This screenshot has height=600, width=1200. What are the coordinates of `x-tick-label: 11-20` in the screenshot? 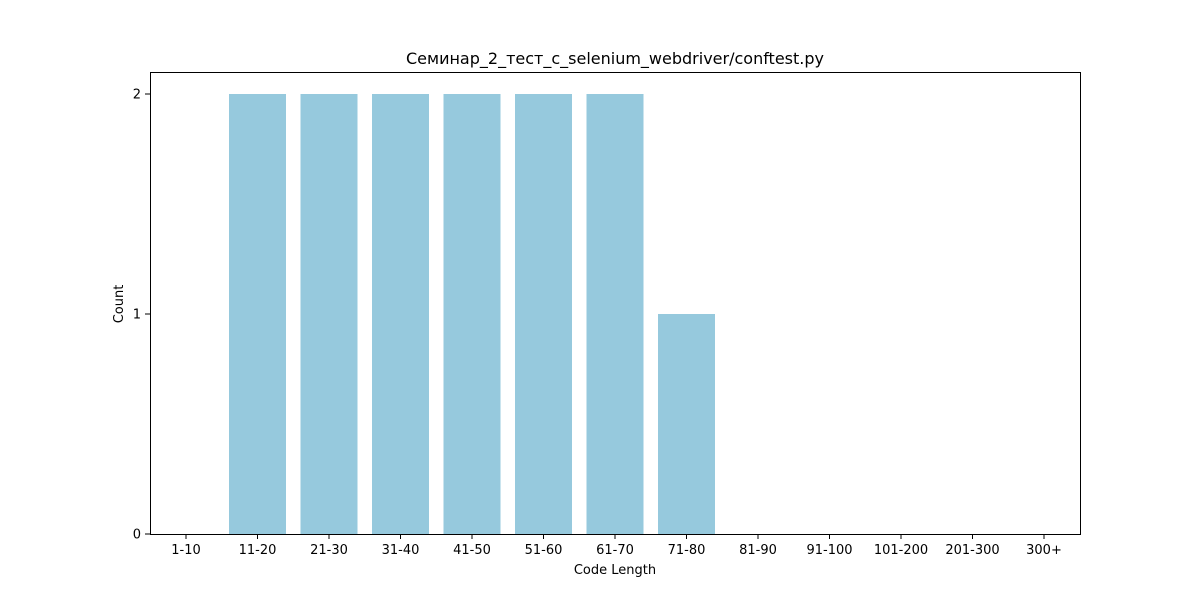 It's located at (258, 550).